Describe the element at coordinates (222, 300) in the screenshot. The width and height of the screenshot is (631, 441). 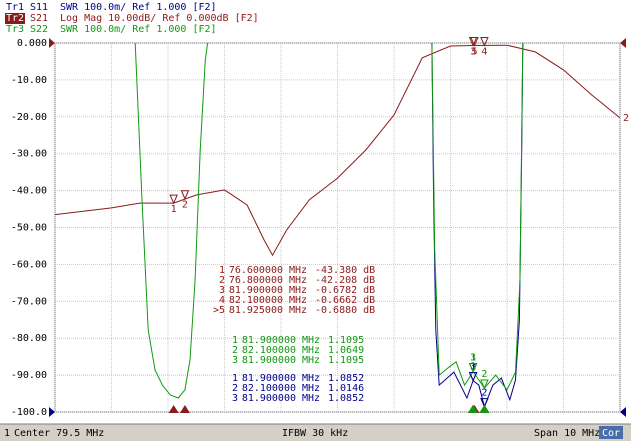
I see `marker-table-id: 4` at that location.